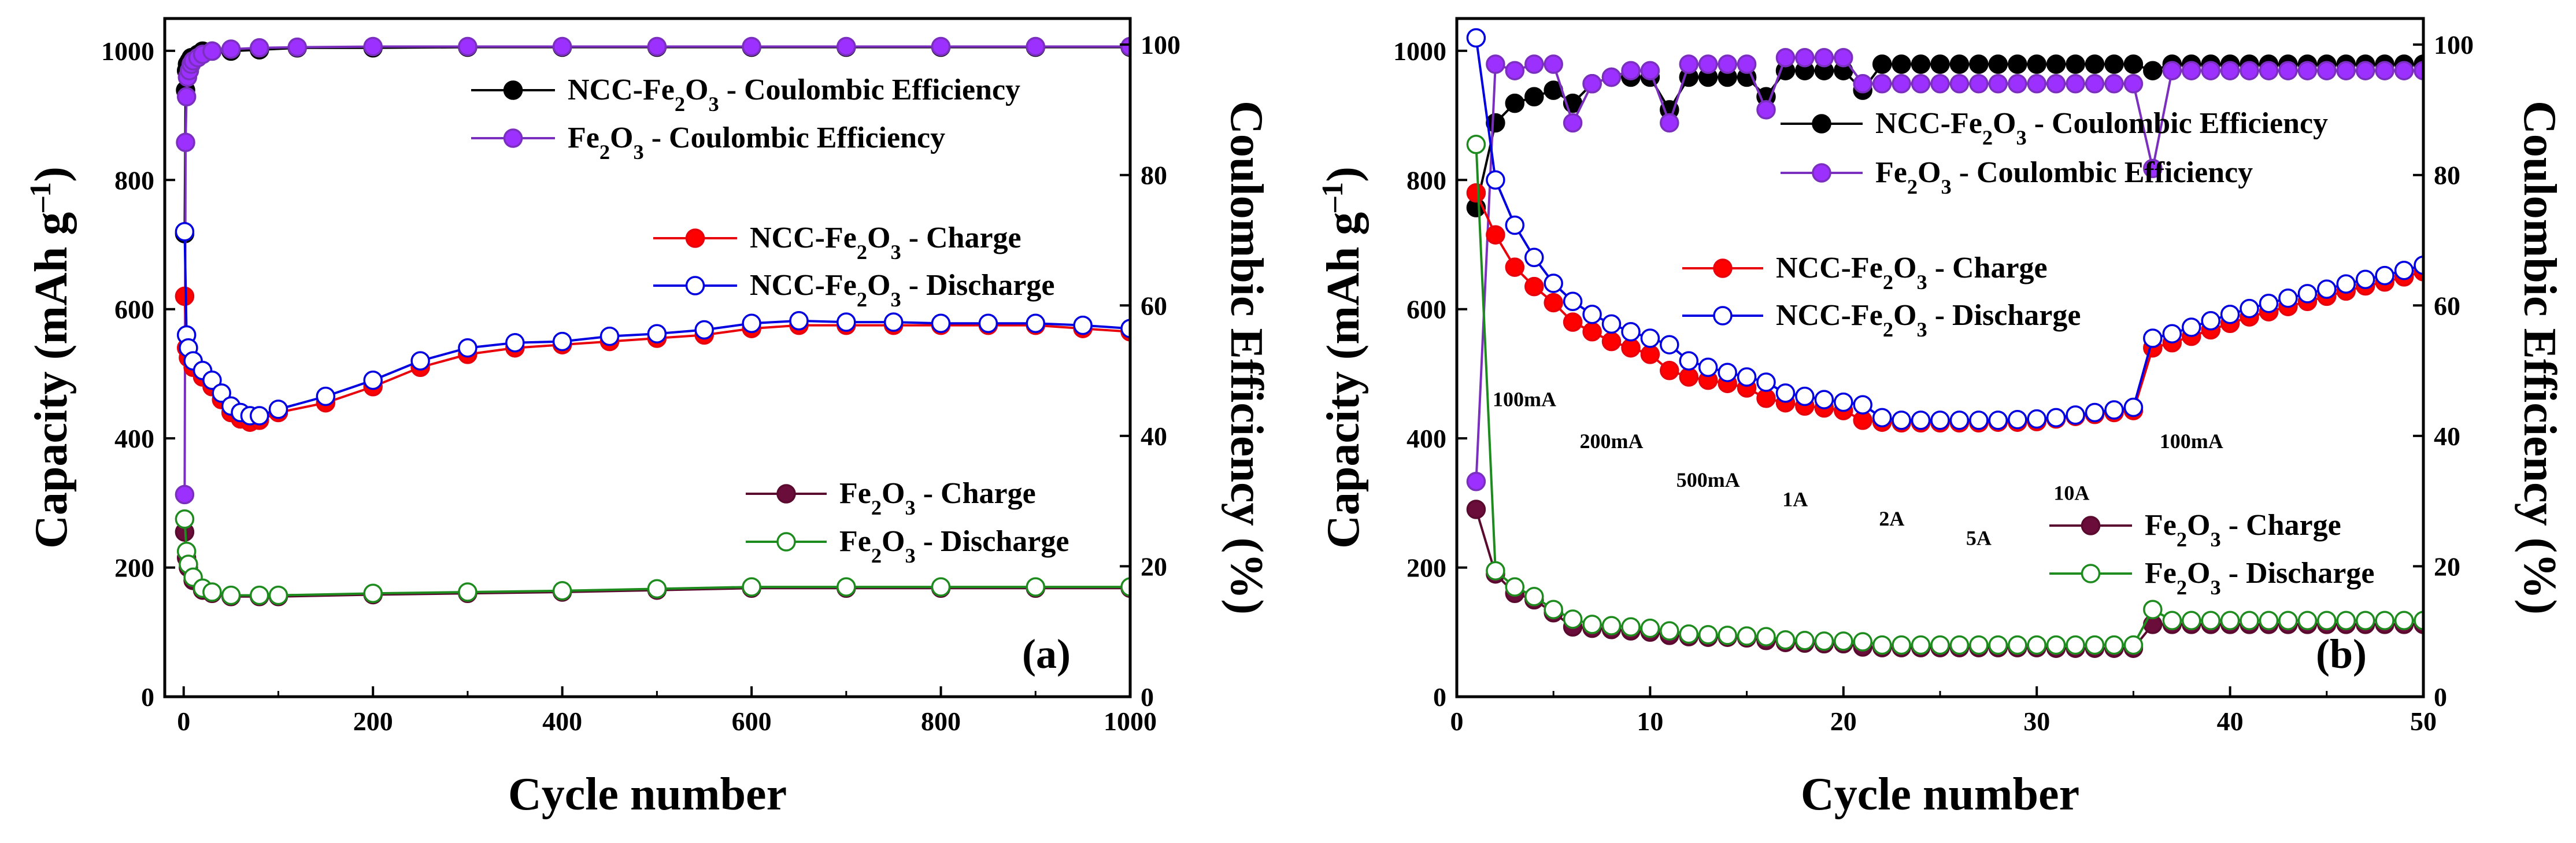 This screenshot has width=2576, height=843. Describe the element at coordinates (134, 438) in the screenshot. I see `y-tick-label: 400` at that location.